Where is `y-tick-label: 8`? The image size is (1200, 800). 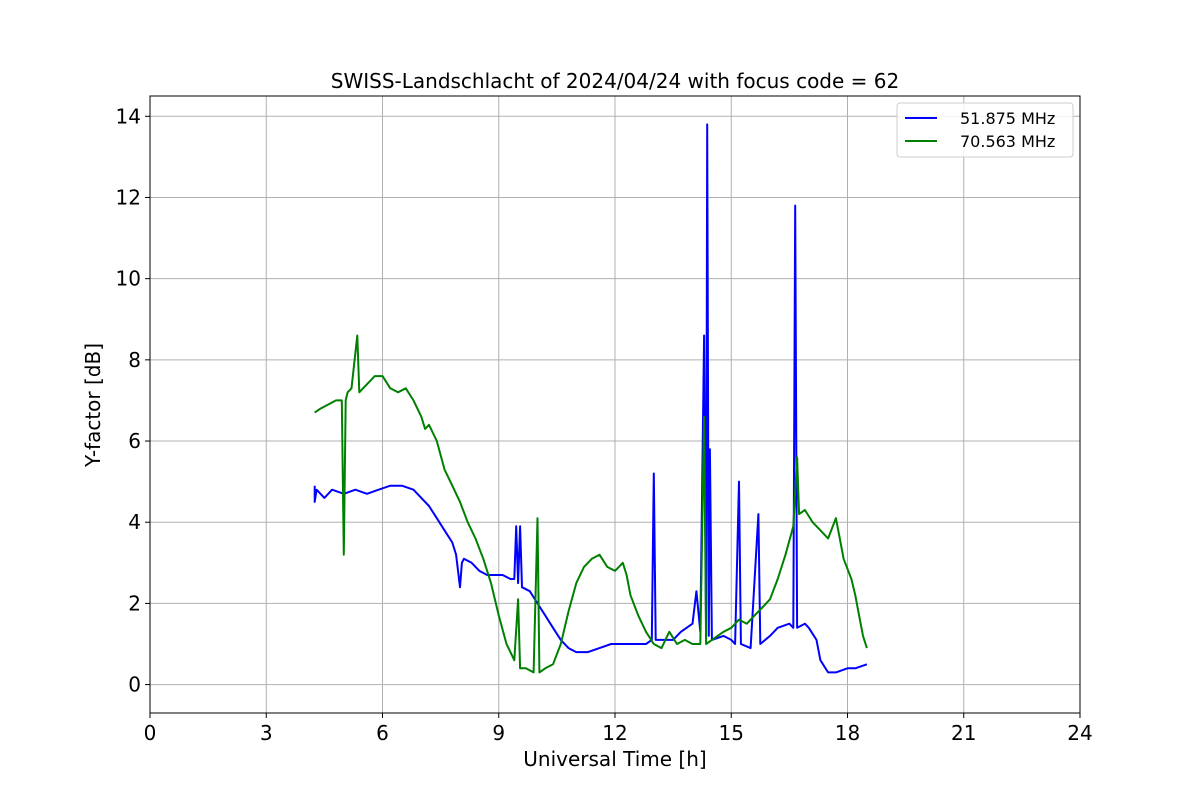
y-tick-label: 8 is located at coordinates (134, 360).